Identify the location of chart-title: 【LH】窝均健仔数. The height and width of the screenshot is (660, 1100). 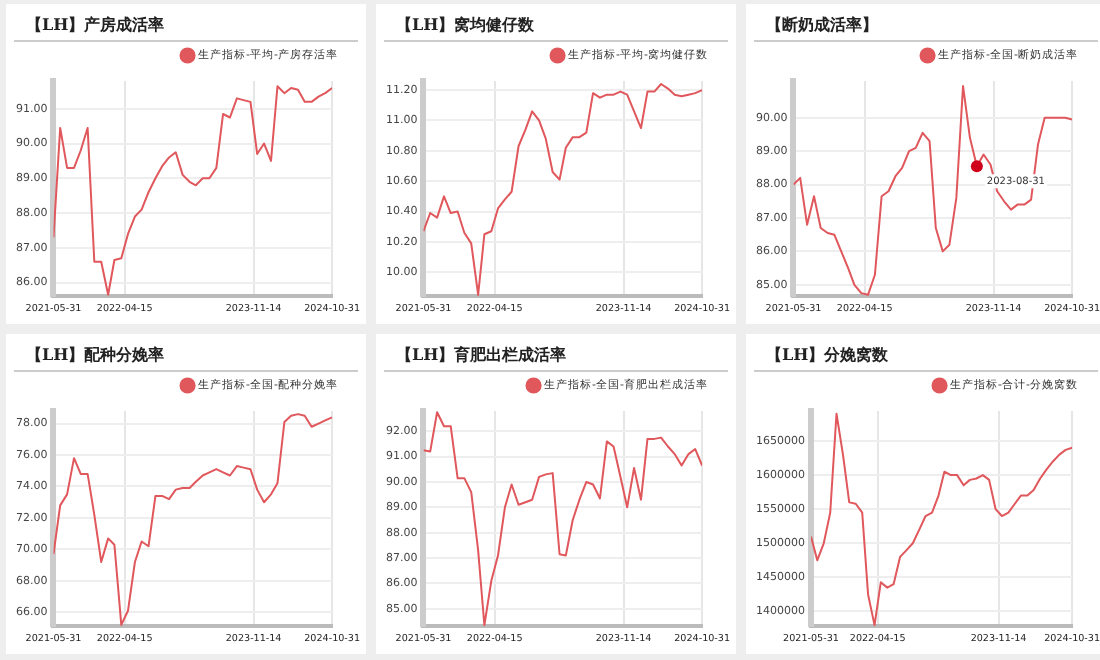
(556, 23).